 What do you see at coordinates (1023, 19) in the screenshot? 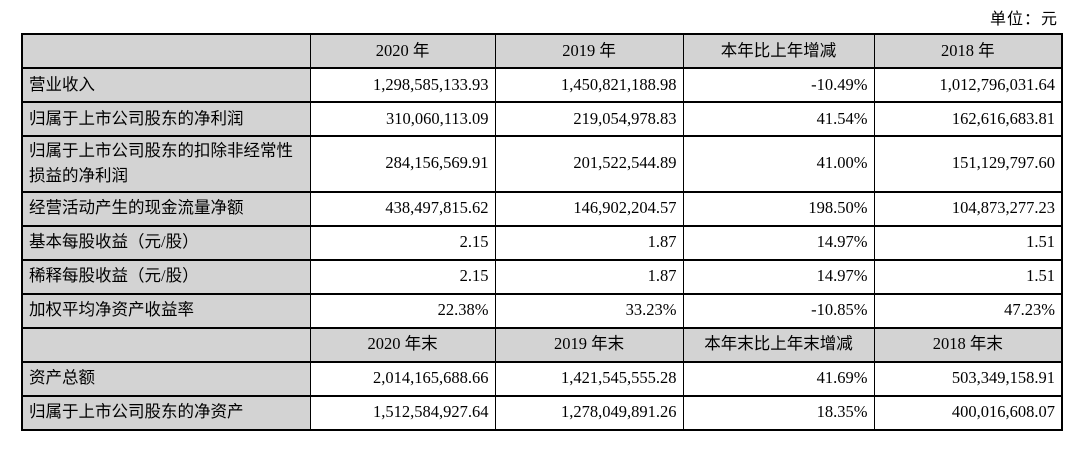
I see `unit-label: 单位：元` at bounding box center [1023, 19].